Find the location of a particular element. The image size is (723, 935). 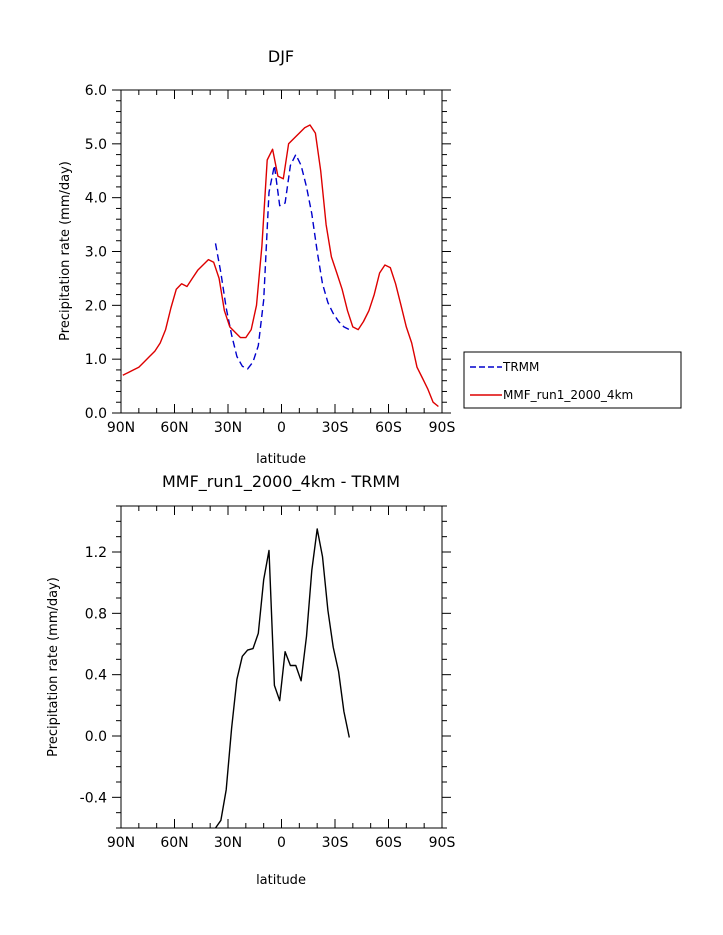

bottom-x-tick-label: 30N is located at coordinates (228, 843).